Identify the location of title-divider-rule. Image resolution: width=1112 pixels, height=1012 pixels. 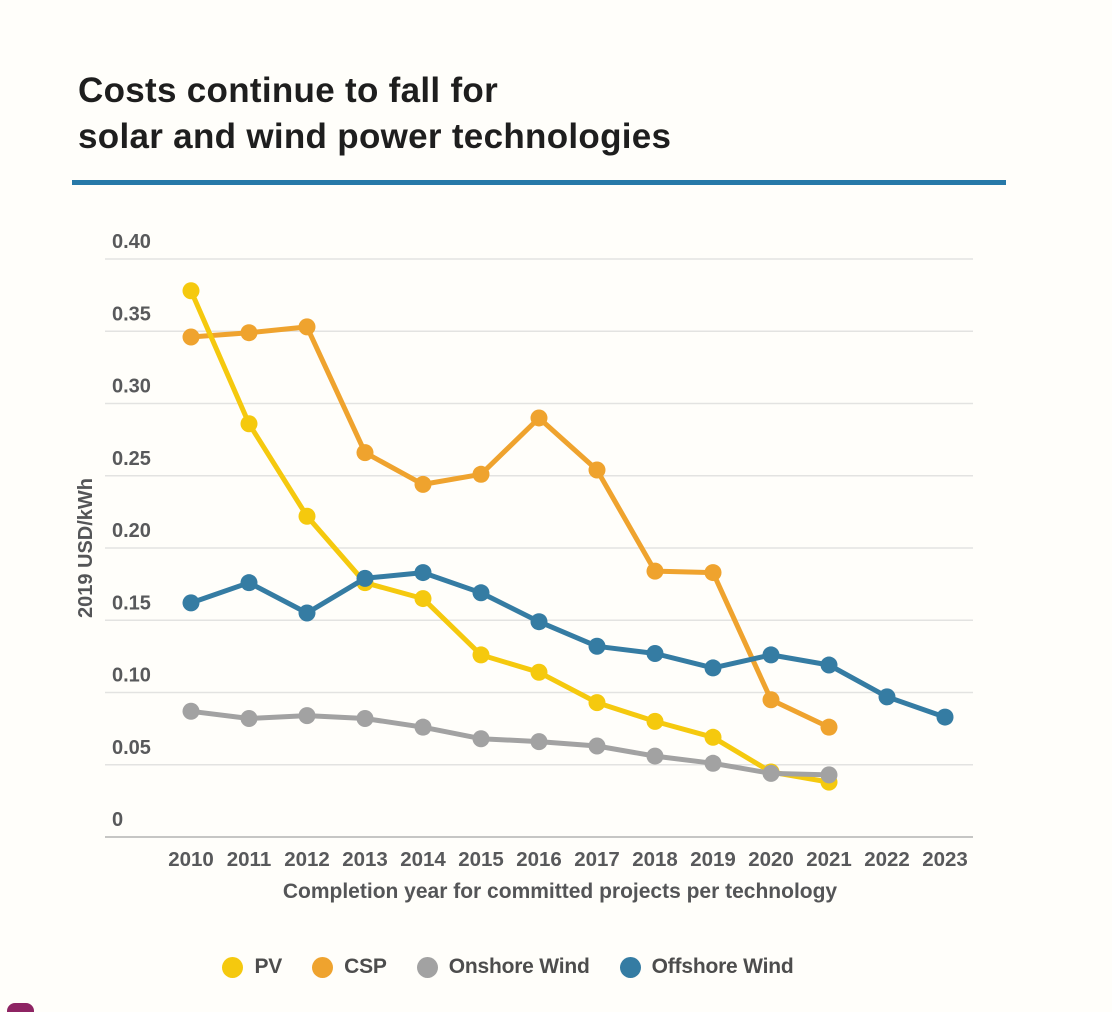
(539, 182).